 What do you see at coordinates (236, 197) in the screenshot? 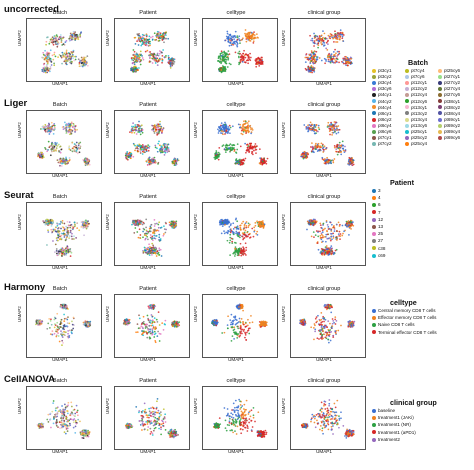
I see `panel-title: celltype` at bounding box center [236, 197].